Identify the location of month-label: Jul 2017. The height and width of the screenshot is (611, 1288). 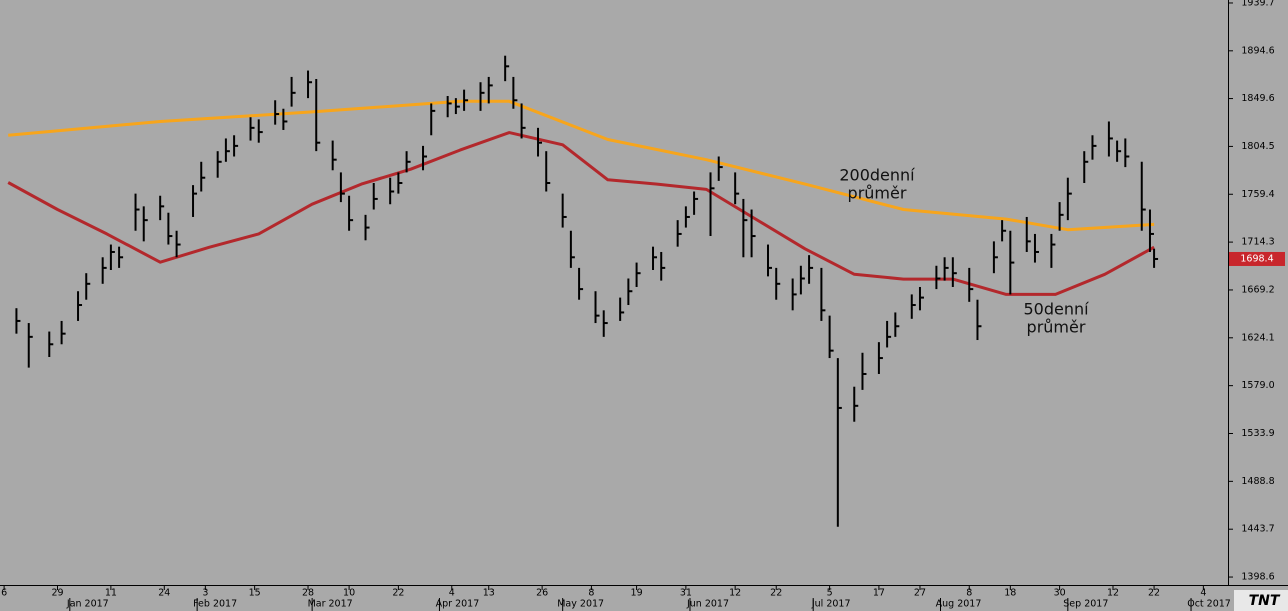
(831, 604).